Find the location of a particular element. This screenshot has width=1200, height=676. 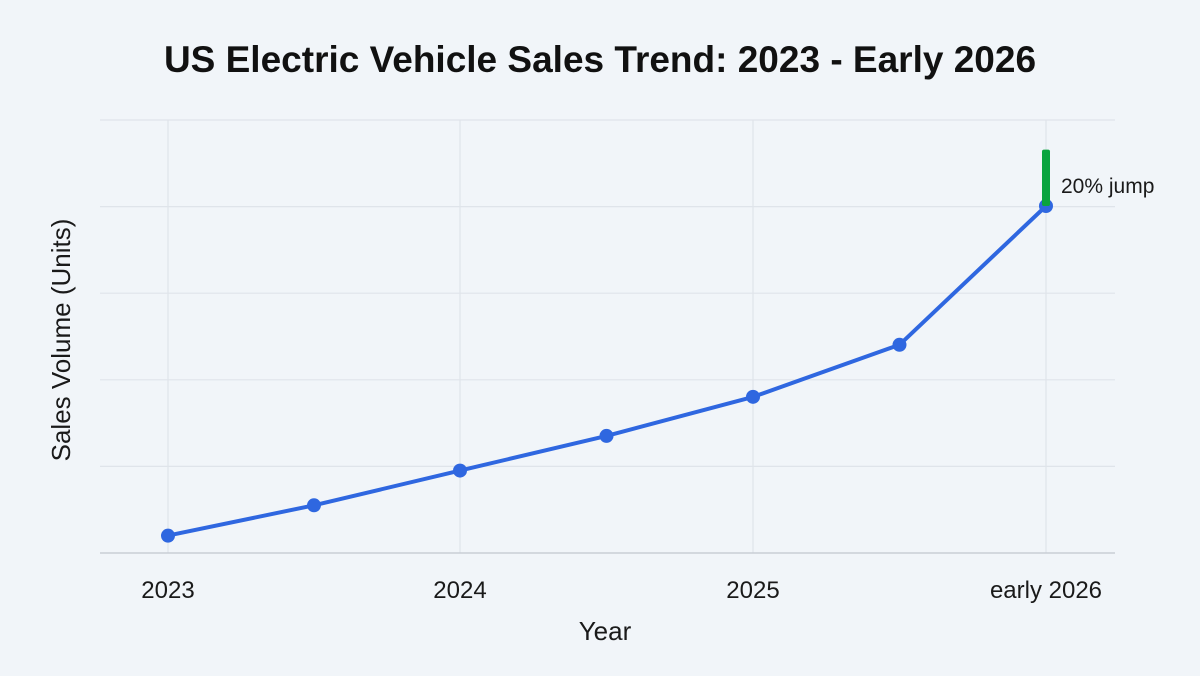

x-tick-label: early 2026 is located at coordinates (1046, 590).